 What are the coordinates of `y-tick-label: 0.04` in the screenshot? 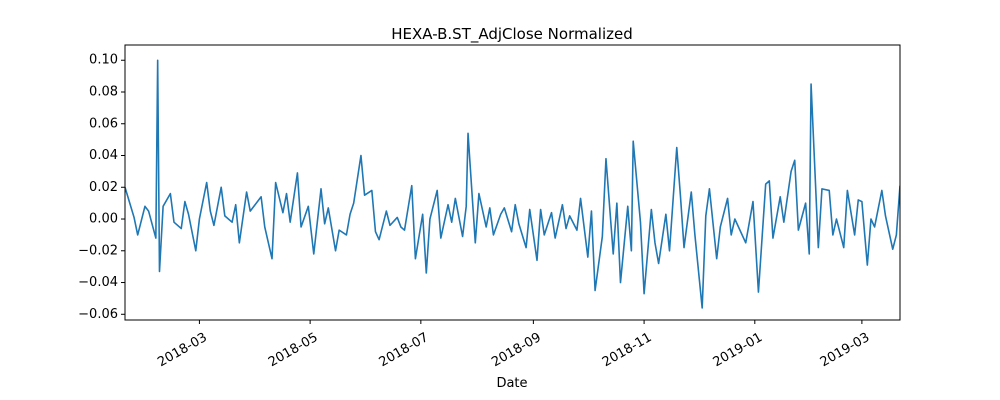 It's located at (103, 155).